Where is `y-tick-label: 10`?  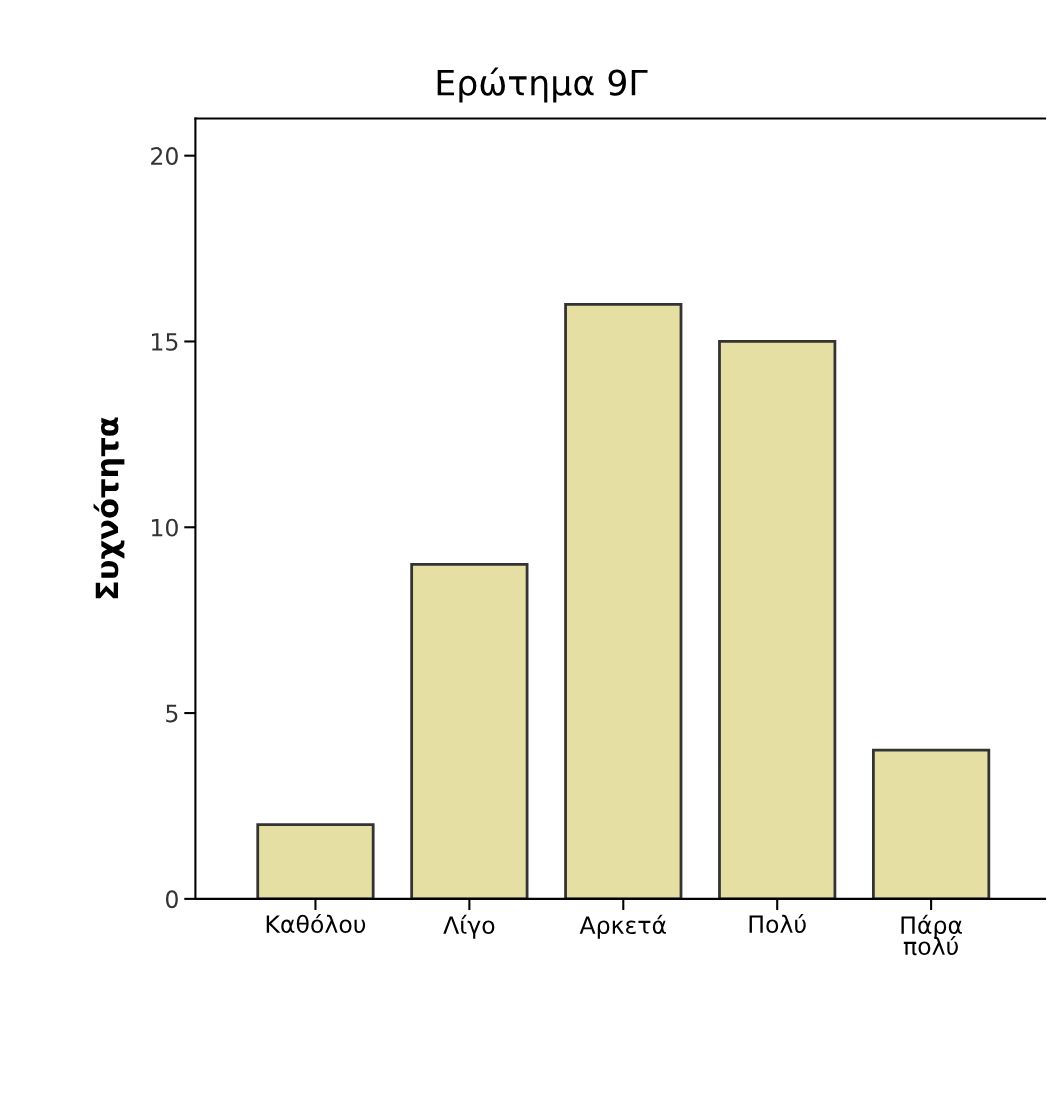 y-tick-label: 10 is located at coordinates (164, 527).